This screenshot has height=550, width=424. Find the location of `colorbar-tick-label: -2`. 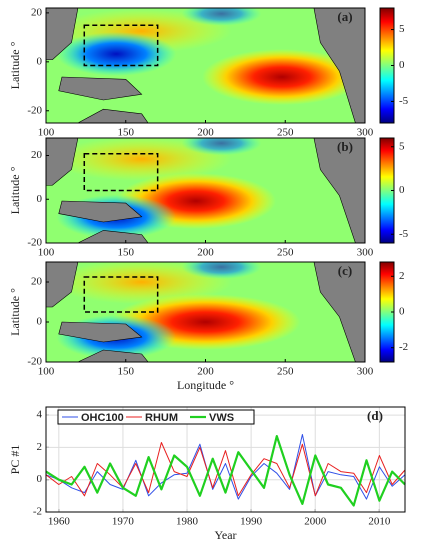

colorbar-tick-label: -2 is located at coordinates (403, 347).